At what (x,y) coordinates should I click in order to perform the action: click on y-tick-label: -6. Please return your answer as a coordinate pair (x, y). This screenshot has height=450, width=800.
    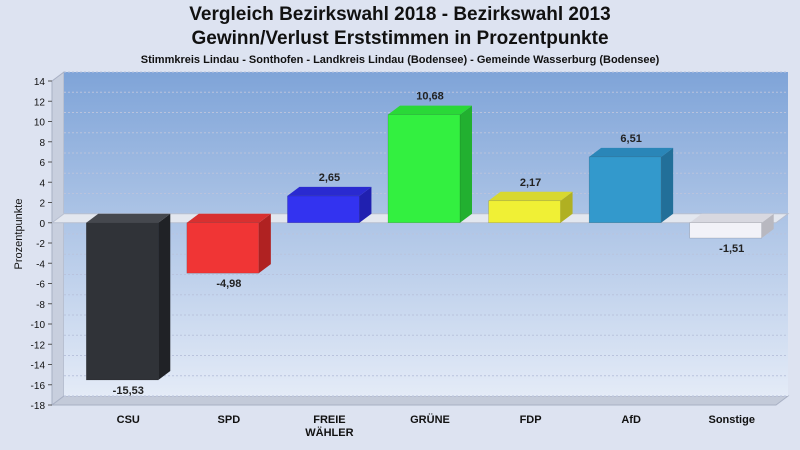
    Looking at the image, I should click on (40, 285).